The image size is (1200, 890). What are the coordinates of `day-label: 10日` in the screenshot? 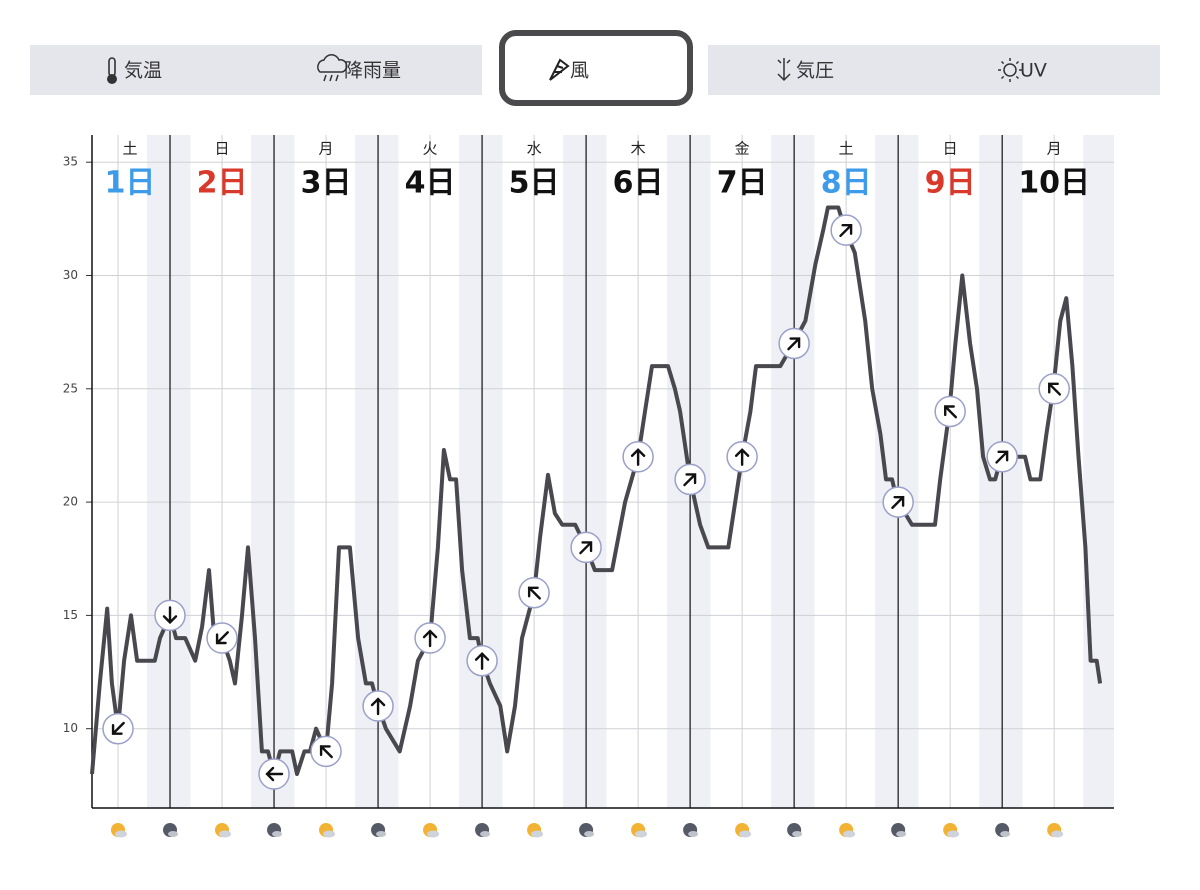 It's located at (1054, 183).